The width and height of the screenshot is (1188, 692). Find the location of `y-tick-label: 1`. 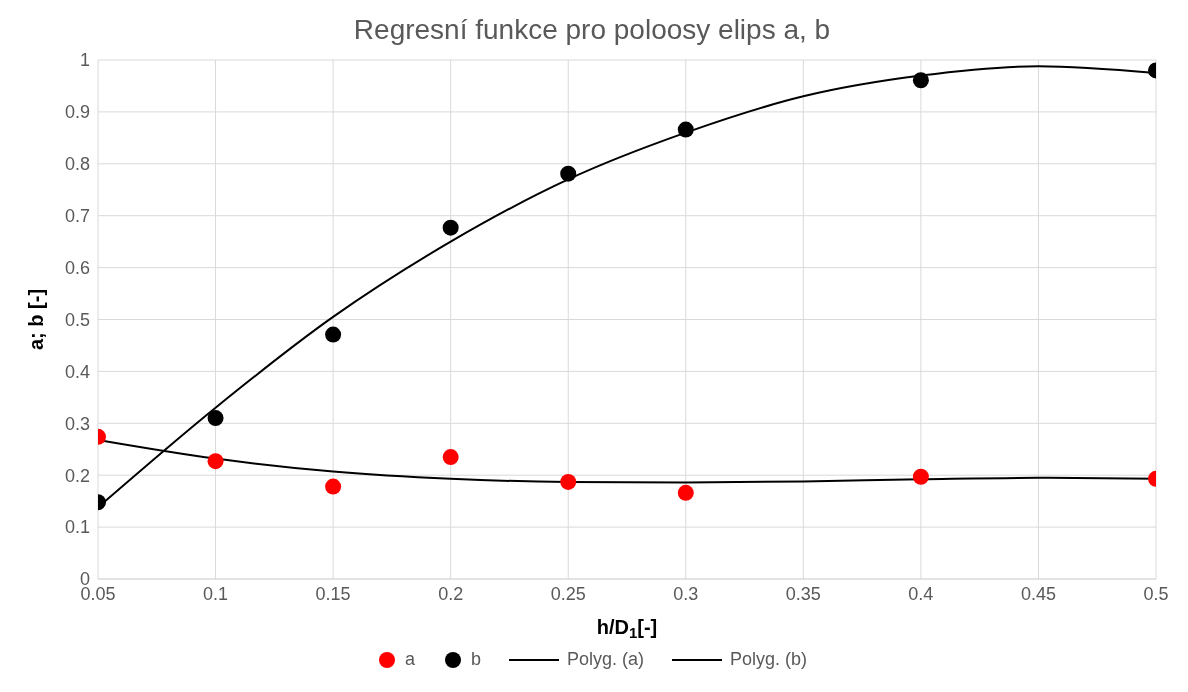

y-tick-label: 1 is located at coordinates (84, 60).